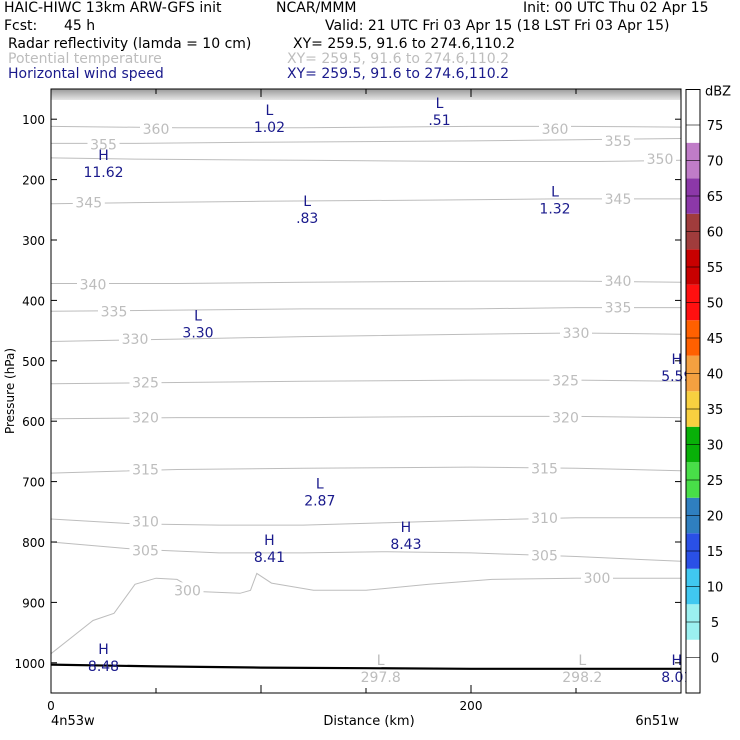 The image size is (740, 740). I want to click on isentrope-label-345: 345, so click(618, 200).